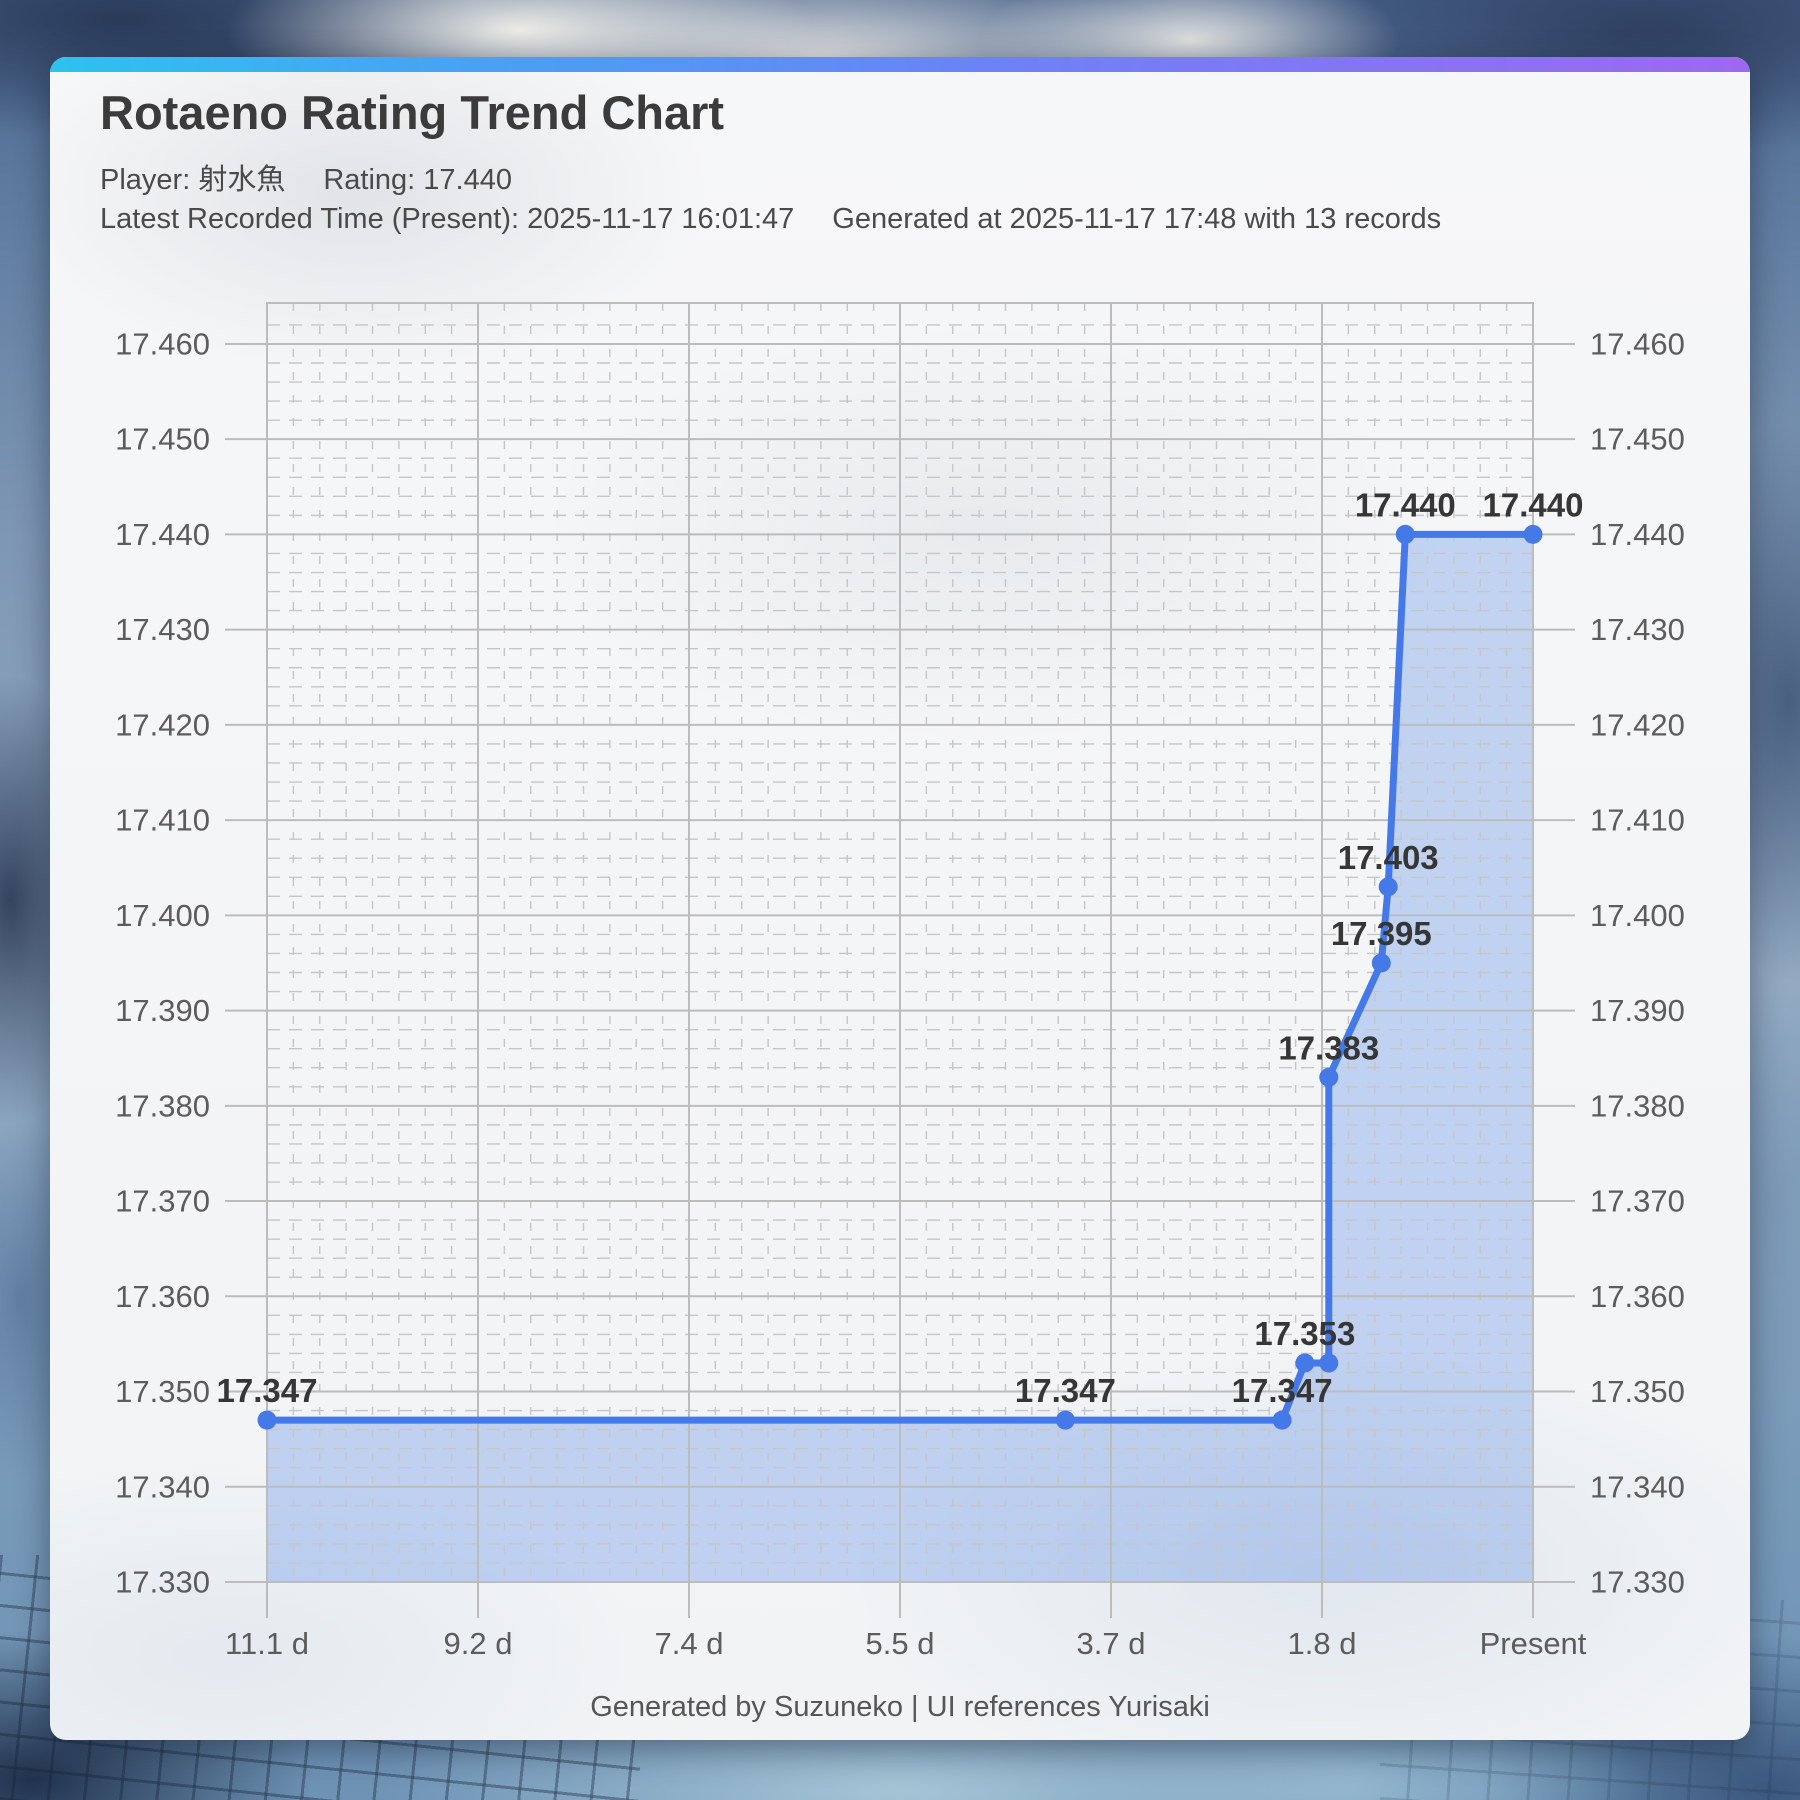 This screenshot has width=1800, height=1800. I want to click on svg-text: 17.395, so click(1381, 933).